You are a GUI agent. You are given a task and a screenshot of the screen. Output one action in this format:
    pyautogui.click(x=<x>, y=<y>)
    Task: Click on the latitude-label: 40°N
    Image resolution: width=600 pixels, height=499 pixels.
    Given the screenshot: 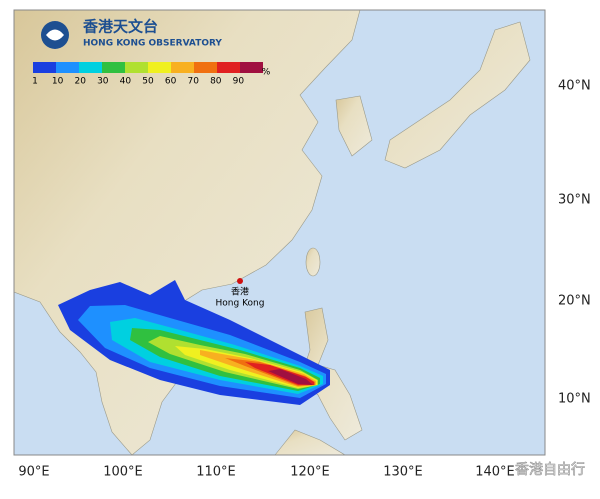 What is the action you would take?
    pyautogui.click(x=574, y=86)
    